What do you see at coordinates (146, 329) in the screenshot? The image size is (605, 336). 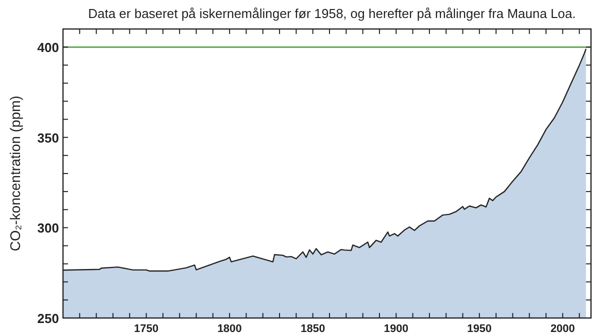 I see `x-tick-label: 1750` at bounding box center [146, 329].